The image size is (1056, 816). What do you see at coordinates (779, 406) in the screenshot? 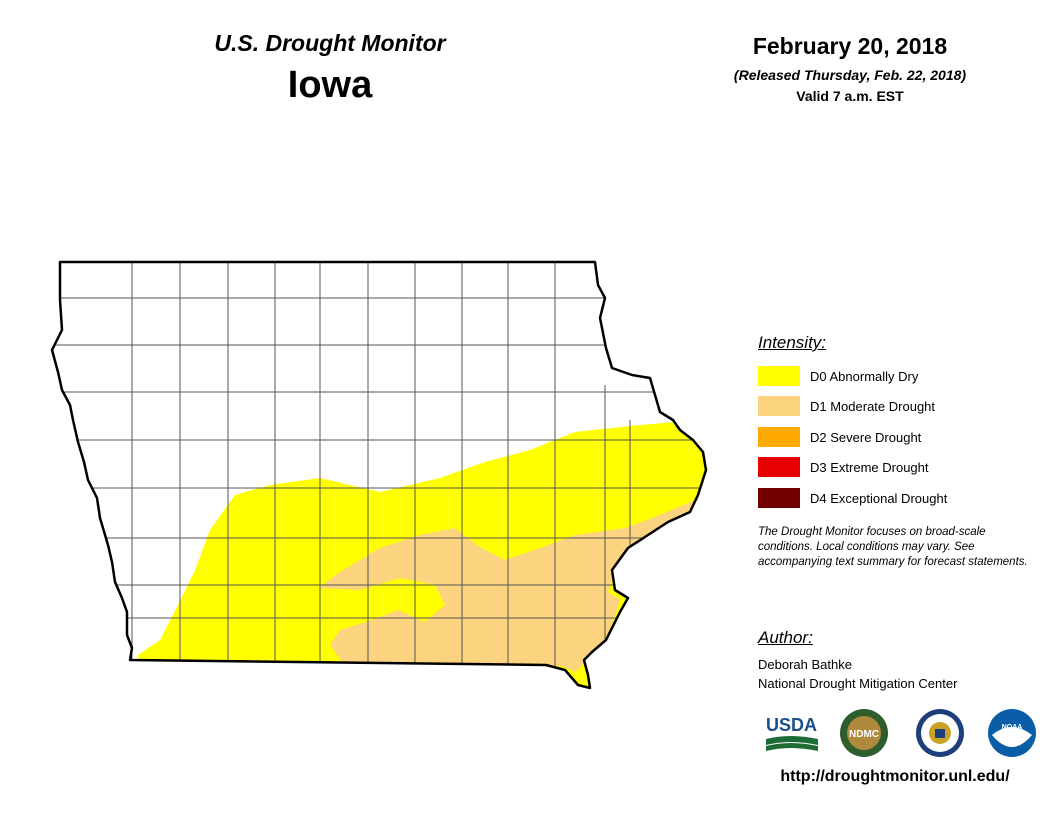
I see `legend-swatch-d1` at bounding box center [779, 406].